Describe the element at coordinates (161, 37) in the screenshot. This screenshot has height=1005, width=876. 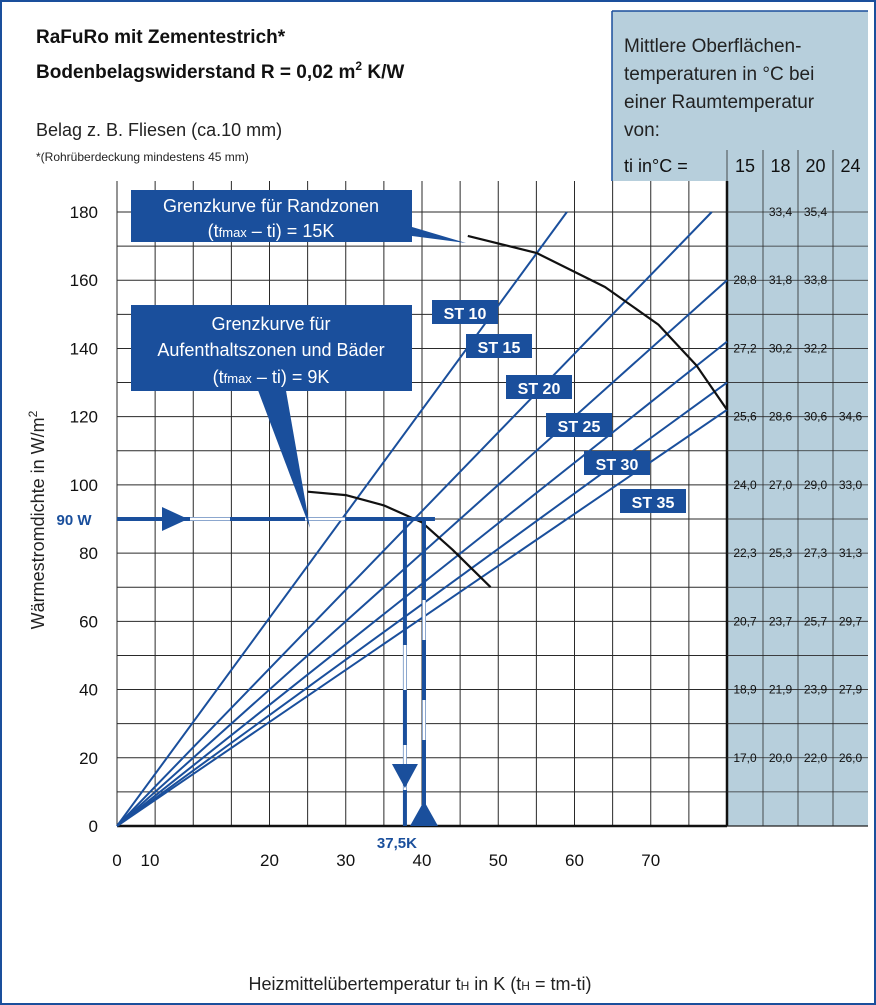
I see `chart-title-line1: RaFuRo mit Zementestrich*` at that location.